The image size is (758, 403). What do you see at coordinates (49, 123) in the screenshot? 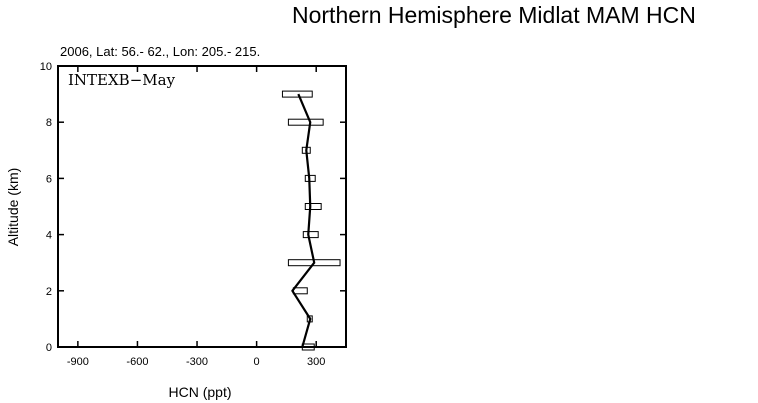
I see `y-tick-label: 8` at bounding box center [49, 123].